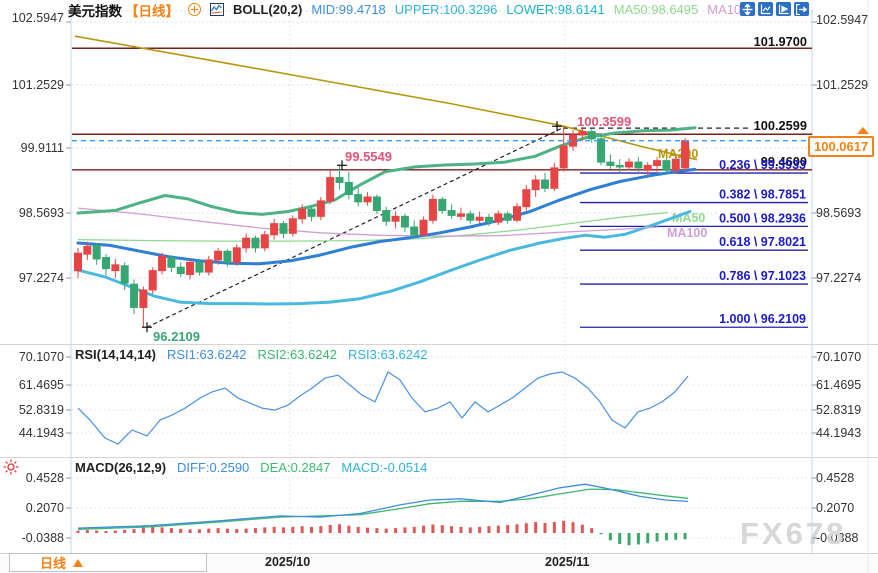 The image size is (878, 573). Describe the element at coordinates (801, 9) in the screenshot. I see `exit-panel-button` at that location.